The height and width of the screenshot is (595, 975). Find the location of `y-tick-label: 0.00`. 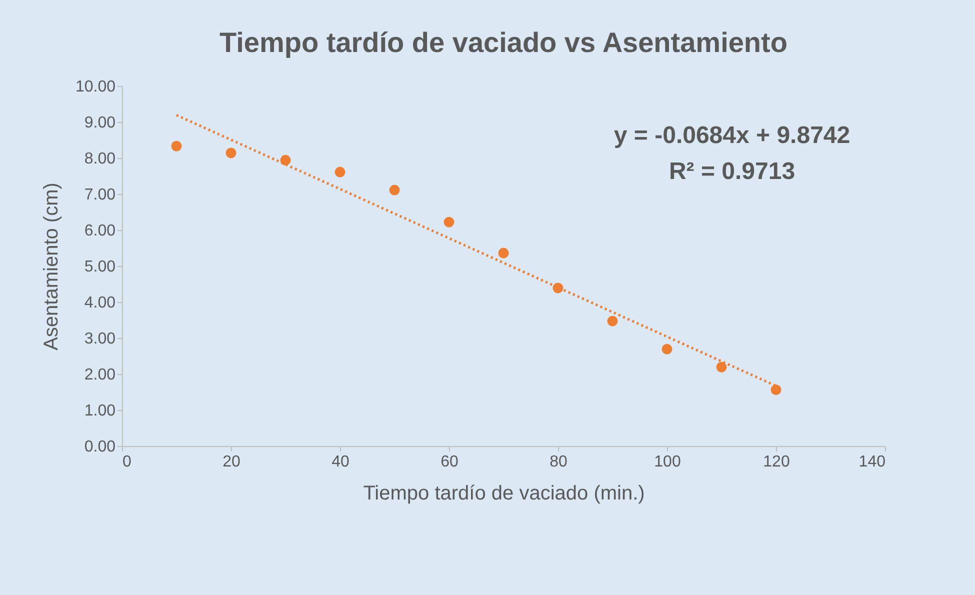

y-tick-label: 0.00 is located at coordinates (100, 447).